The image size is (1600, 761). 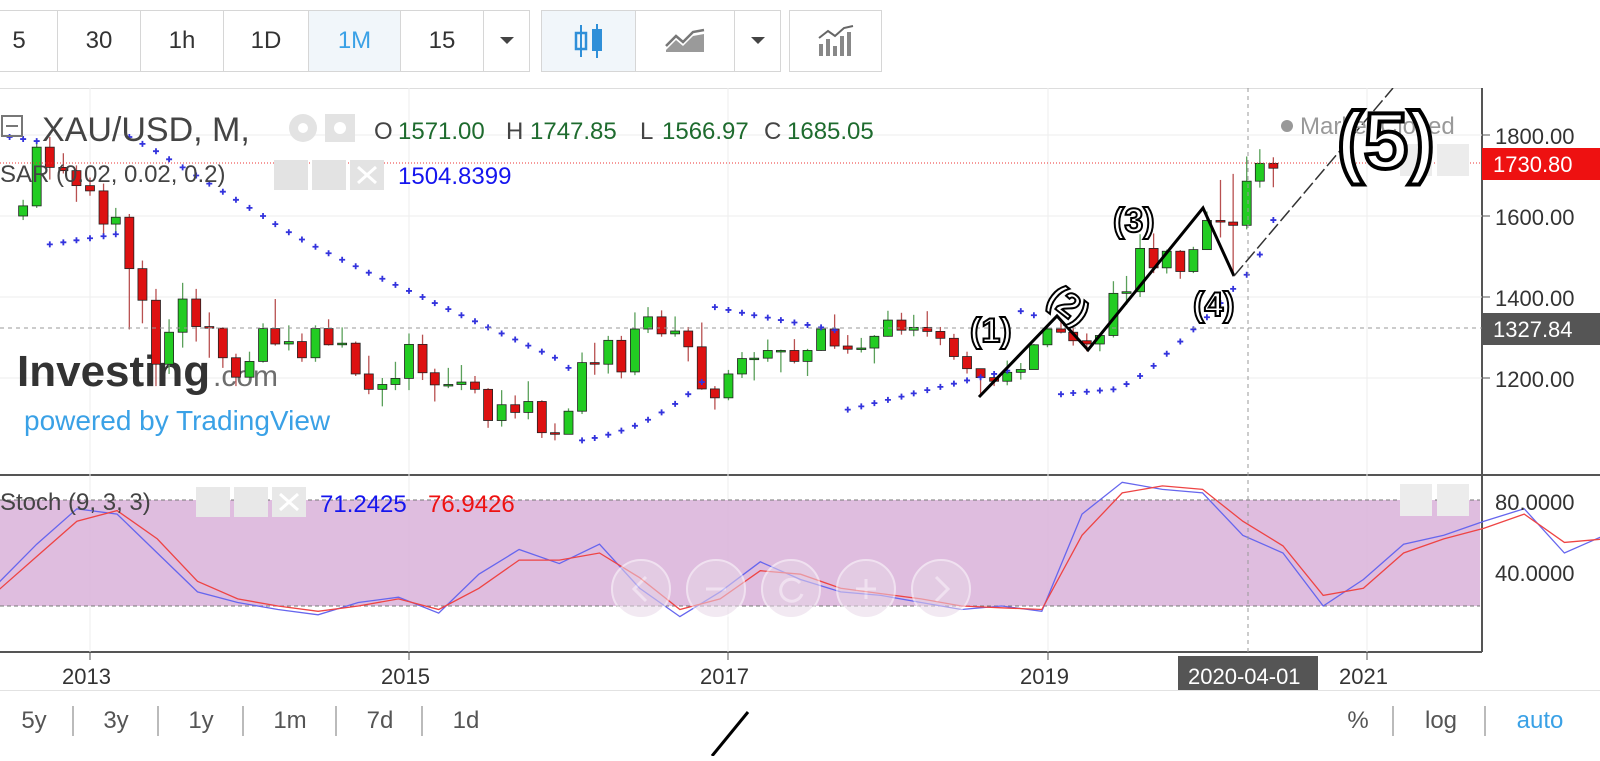 I want to click on line-style-button, so click(x=685, y=41).